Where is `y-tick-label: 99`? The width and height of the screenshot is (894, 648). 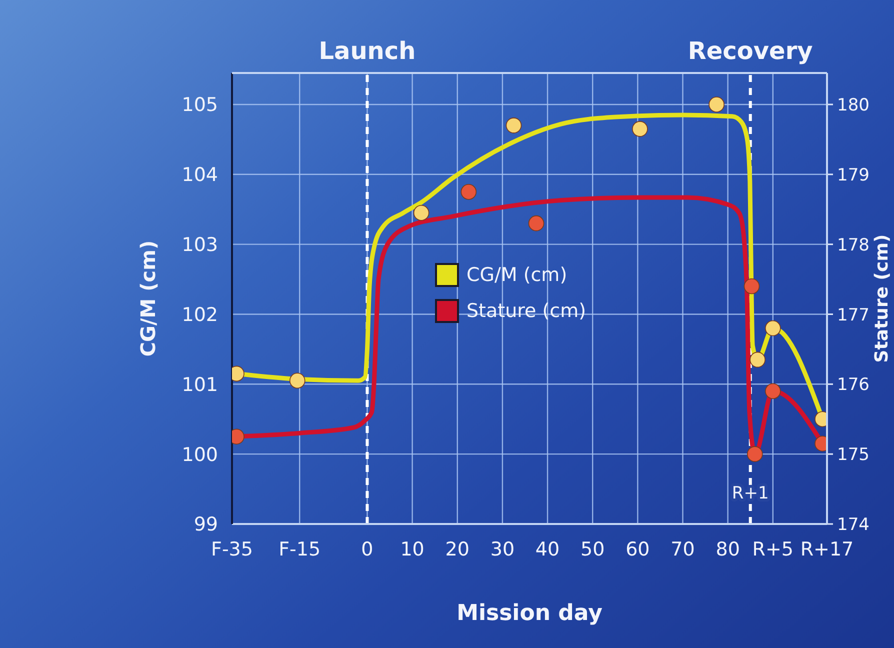
y-tick-label: 99 is located at coordinates (206, 525).